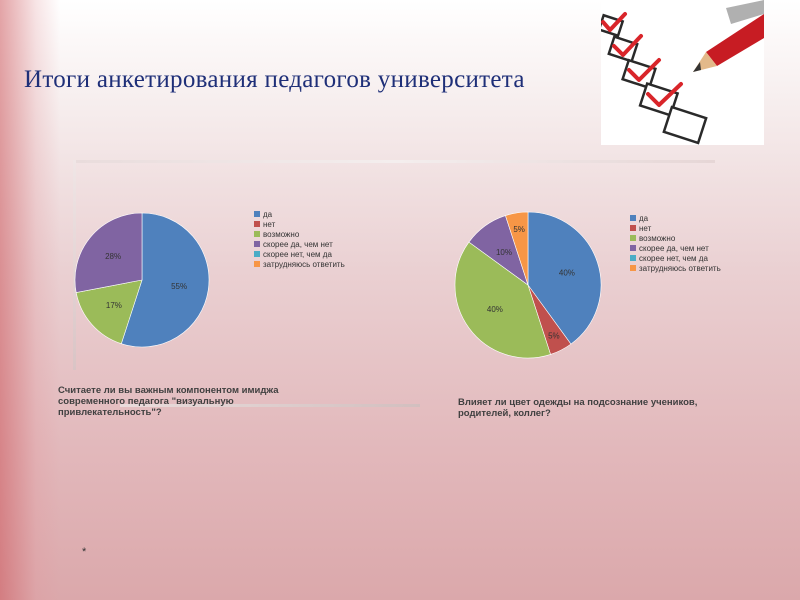 This screenshot has height=600, width=800. Describe the element at coordinates (298, 244) in the screenshot. I see `chart-1-legend-item-4: скорее да, чем нет` at that location.